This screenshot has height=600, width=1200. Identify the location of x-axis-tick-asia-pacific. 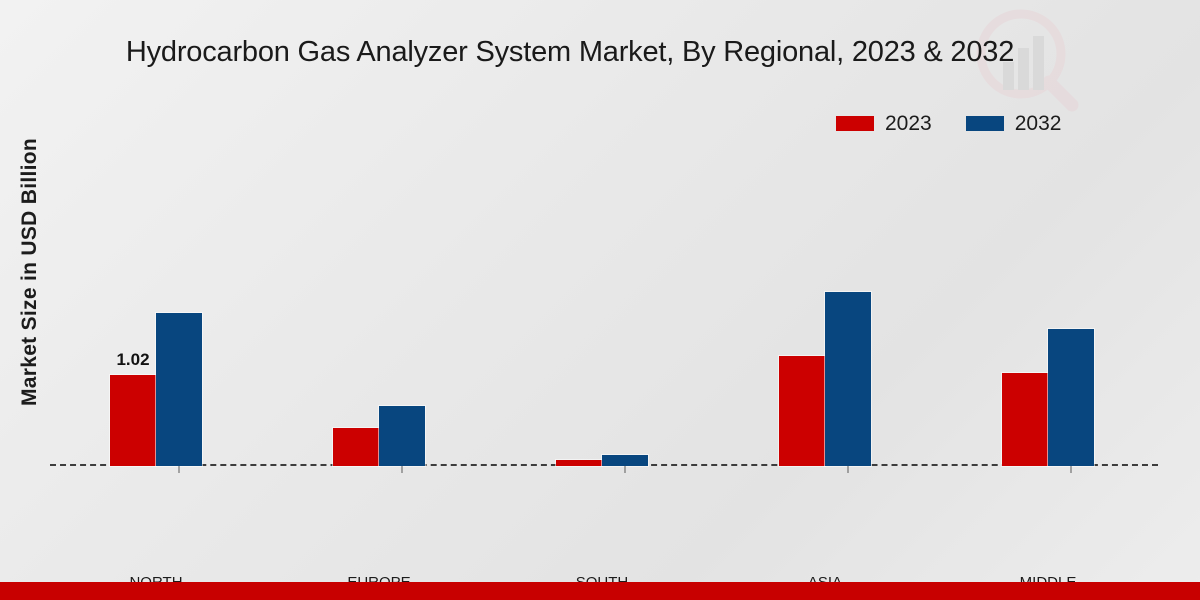
(848, 469).